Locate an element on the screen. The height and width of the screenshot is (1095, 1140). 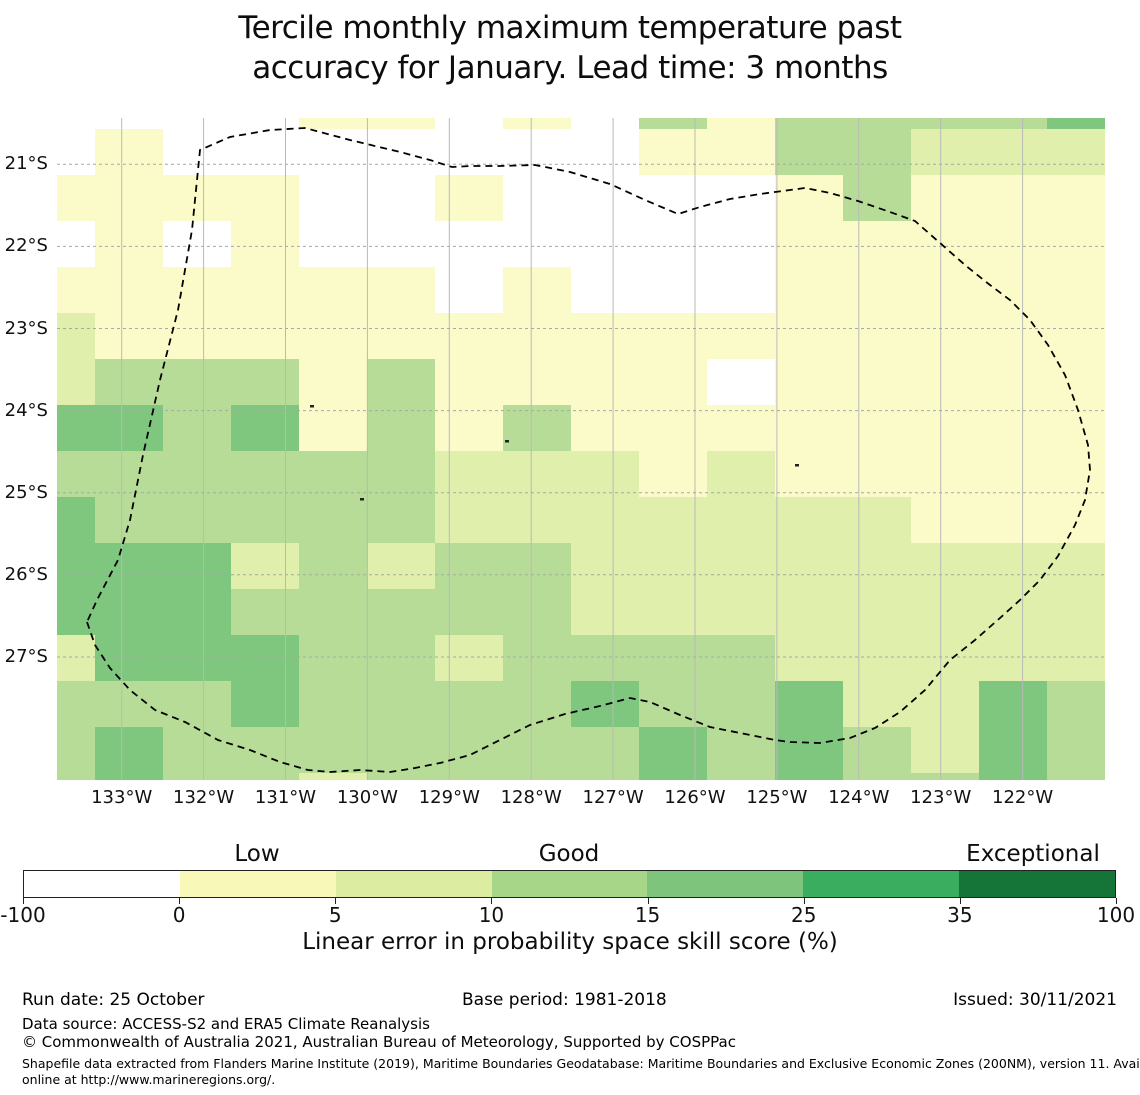
colorbar is located at coordinates (569, 884).